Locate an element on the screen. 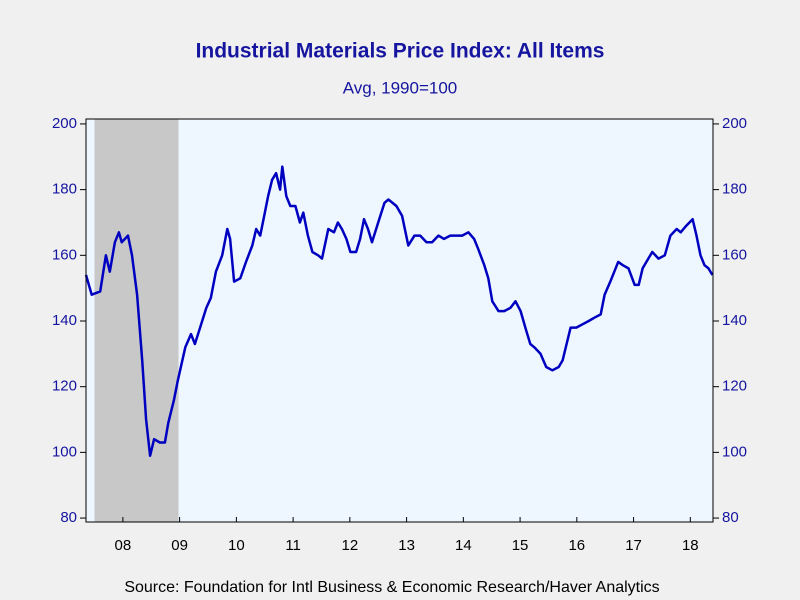  x-tick-label: 14 is located at coordinates (463, 545).